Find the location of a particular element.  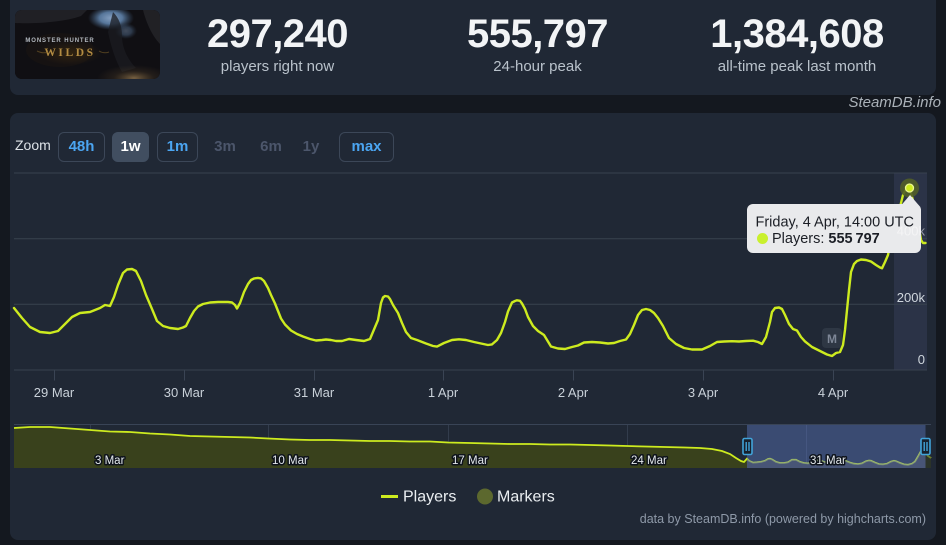

svg-text: 3 Apr is located at coordinates (703, 392).